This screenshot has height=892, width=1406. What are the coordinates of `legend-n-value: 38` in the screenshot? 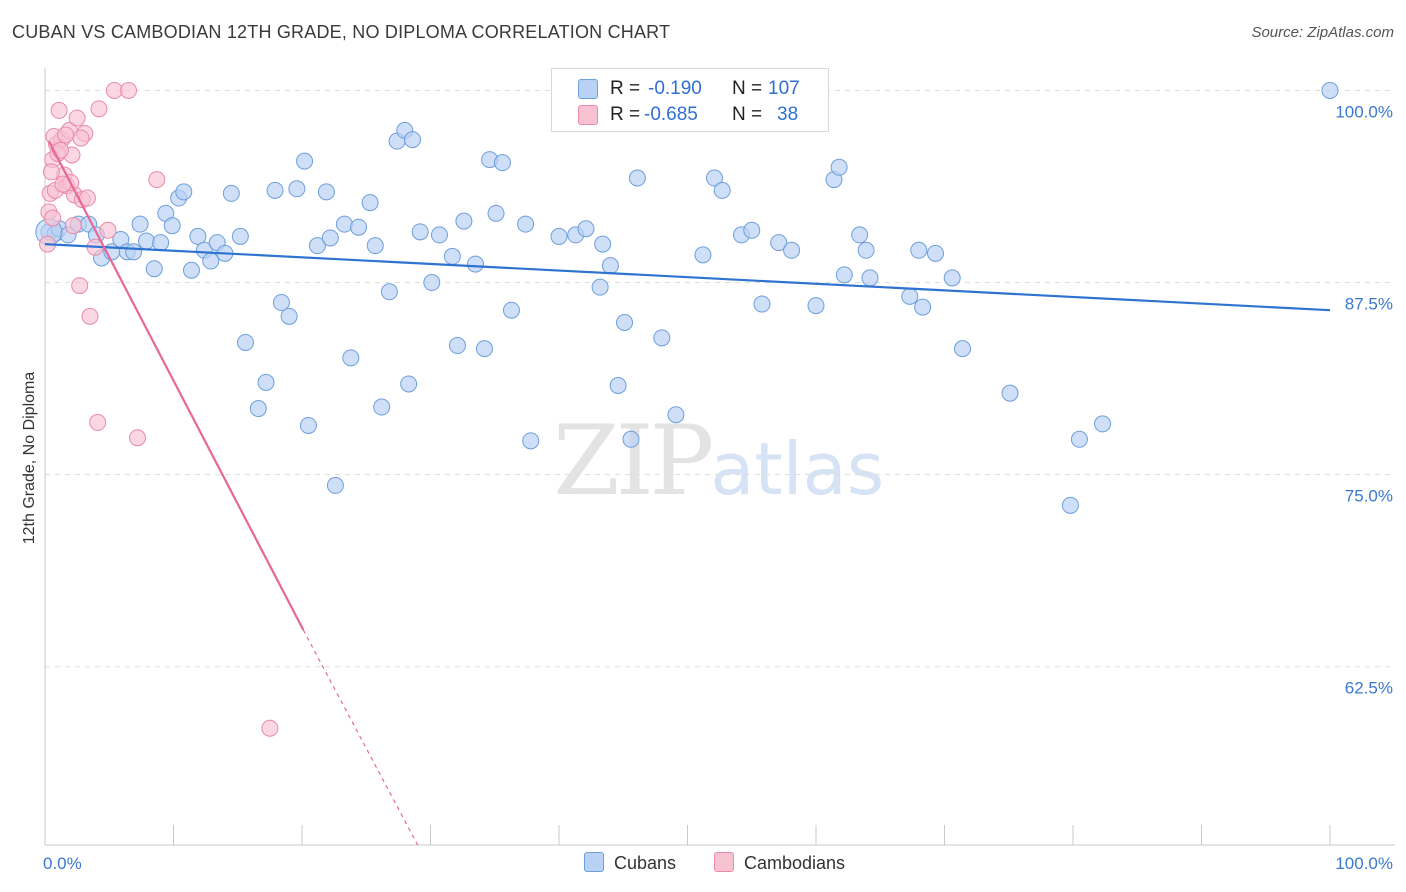 It's located at (788, 114).